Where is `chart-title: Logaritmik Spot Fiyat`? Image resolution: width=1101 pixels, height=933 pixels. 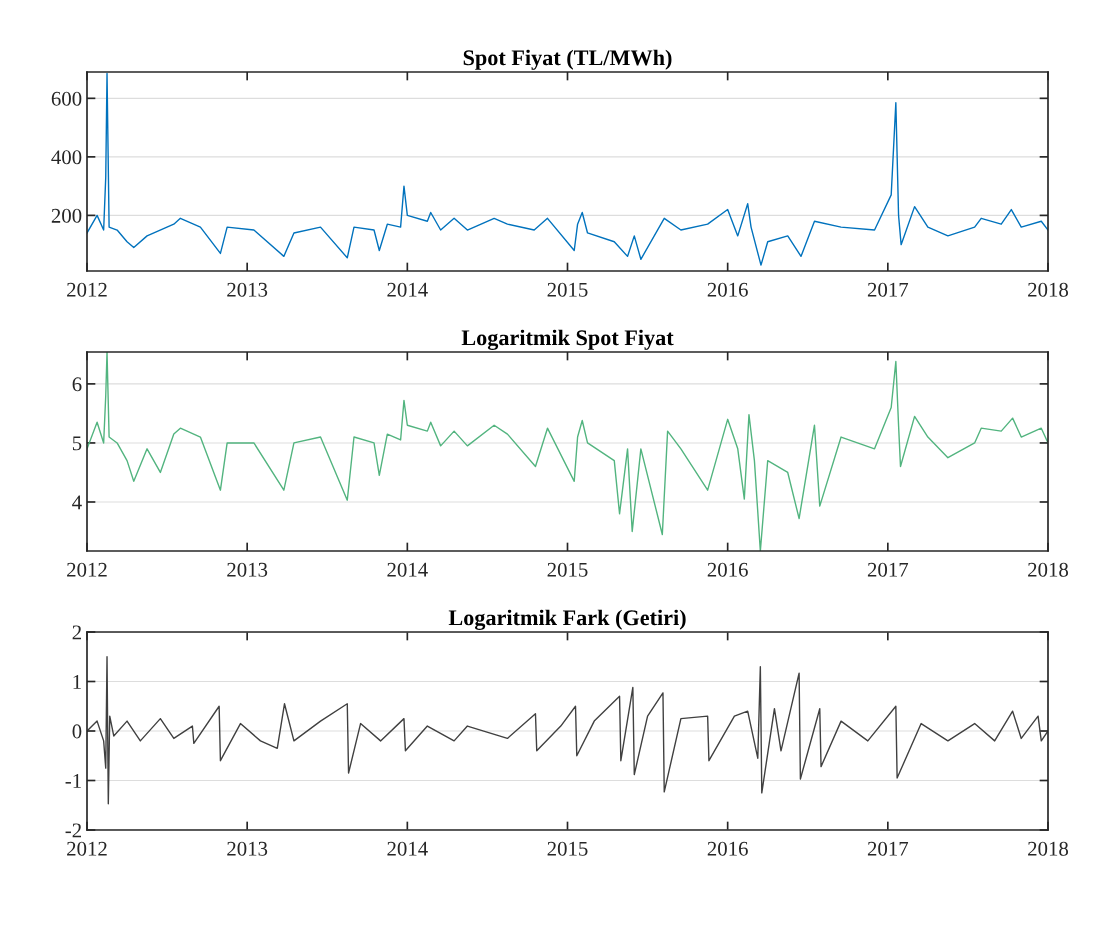 chart-title: Logaritmik Spot Fiyat is located at coordinates (567, 339).